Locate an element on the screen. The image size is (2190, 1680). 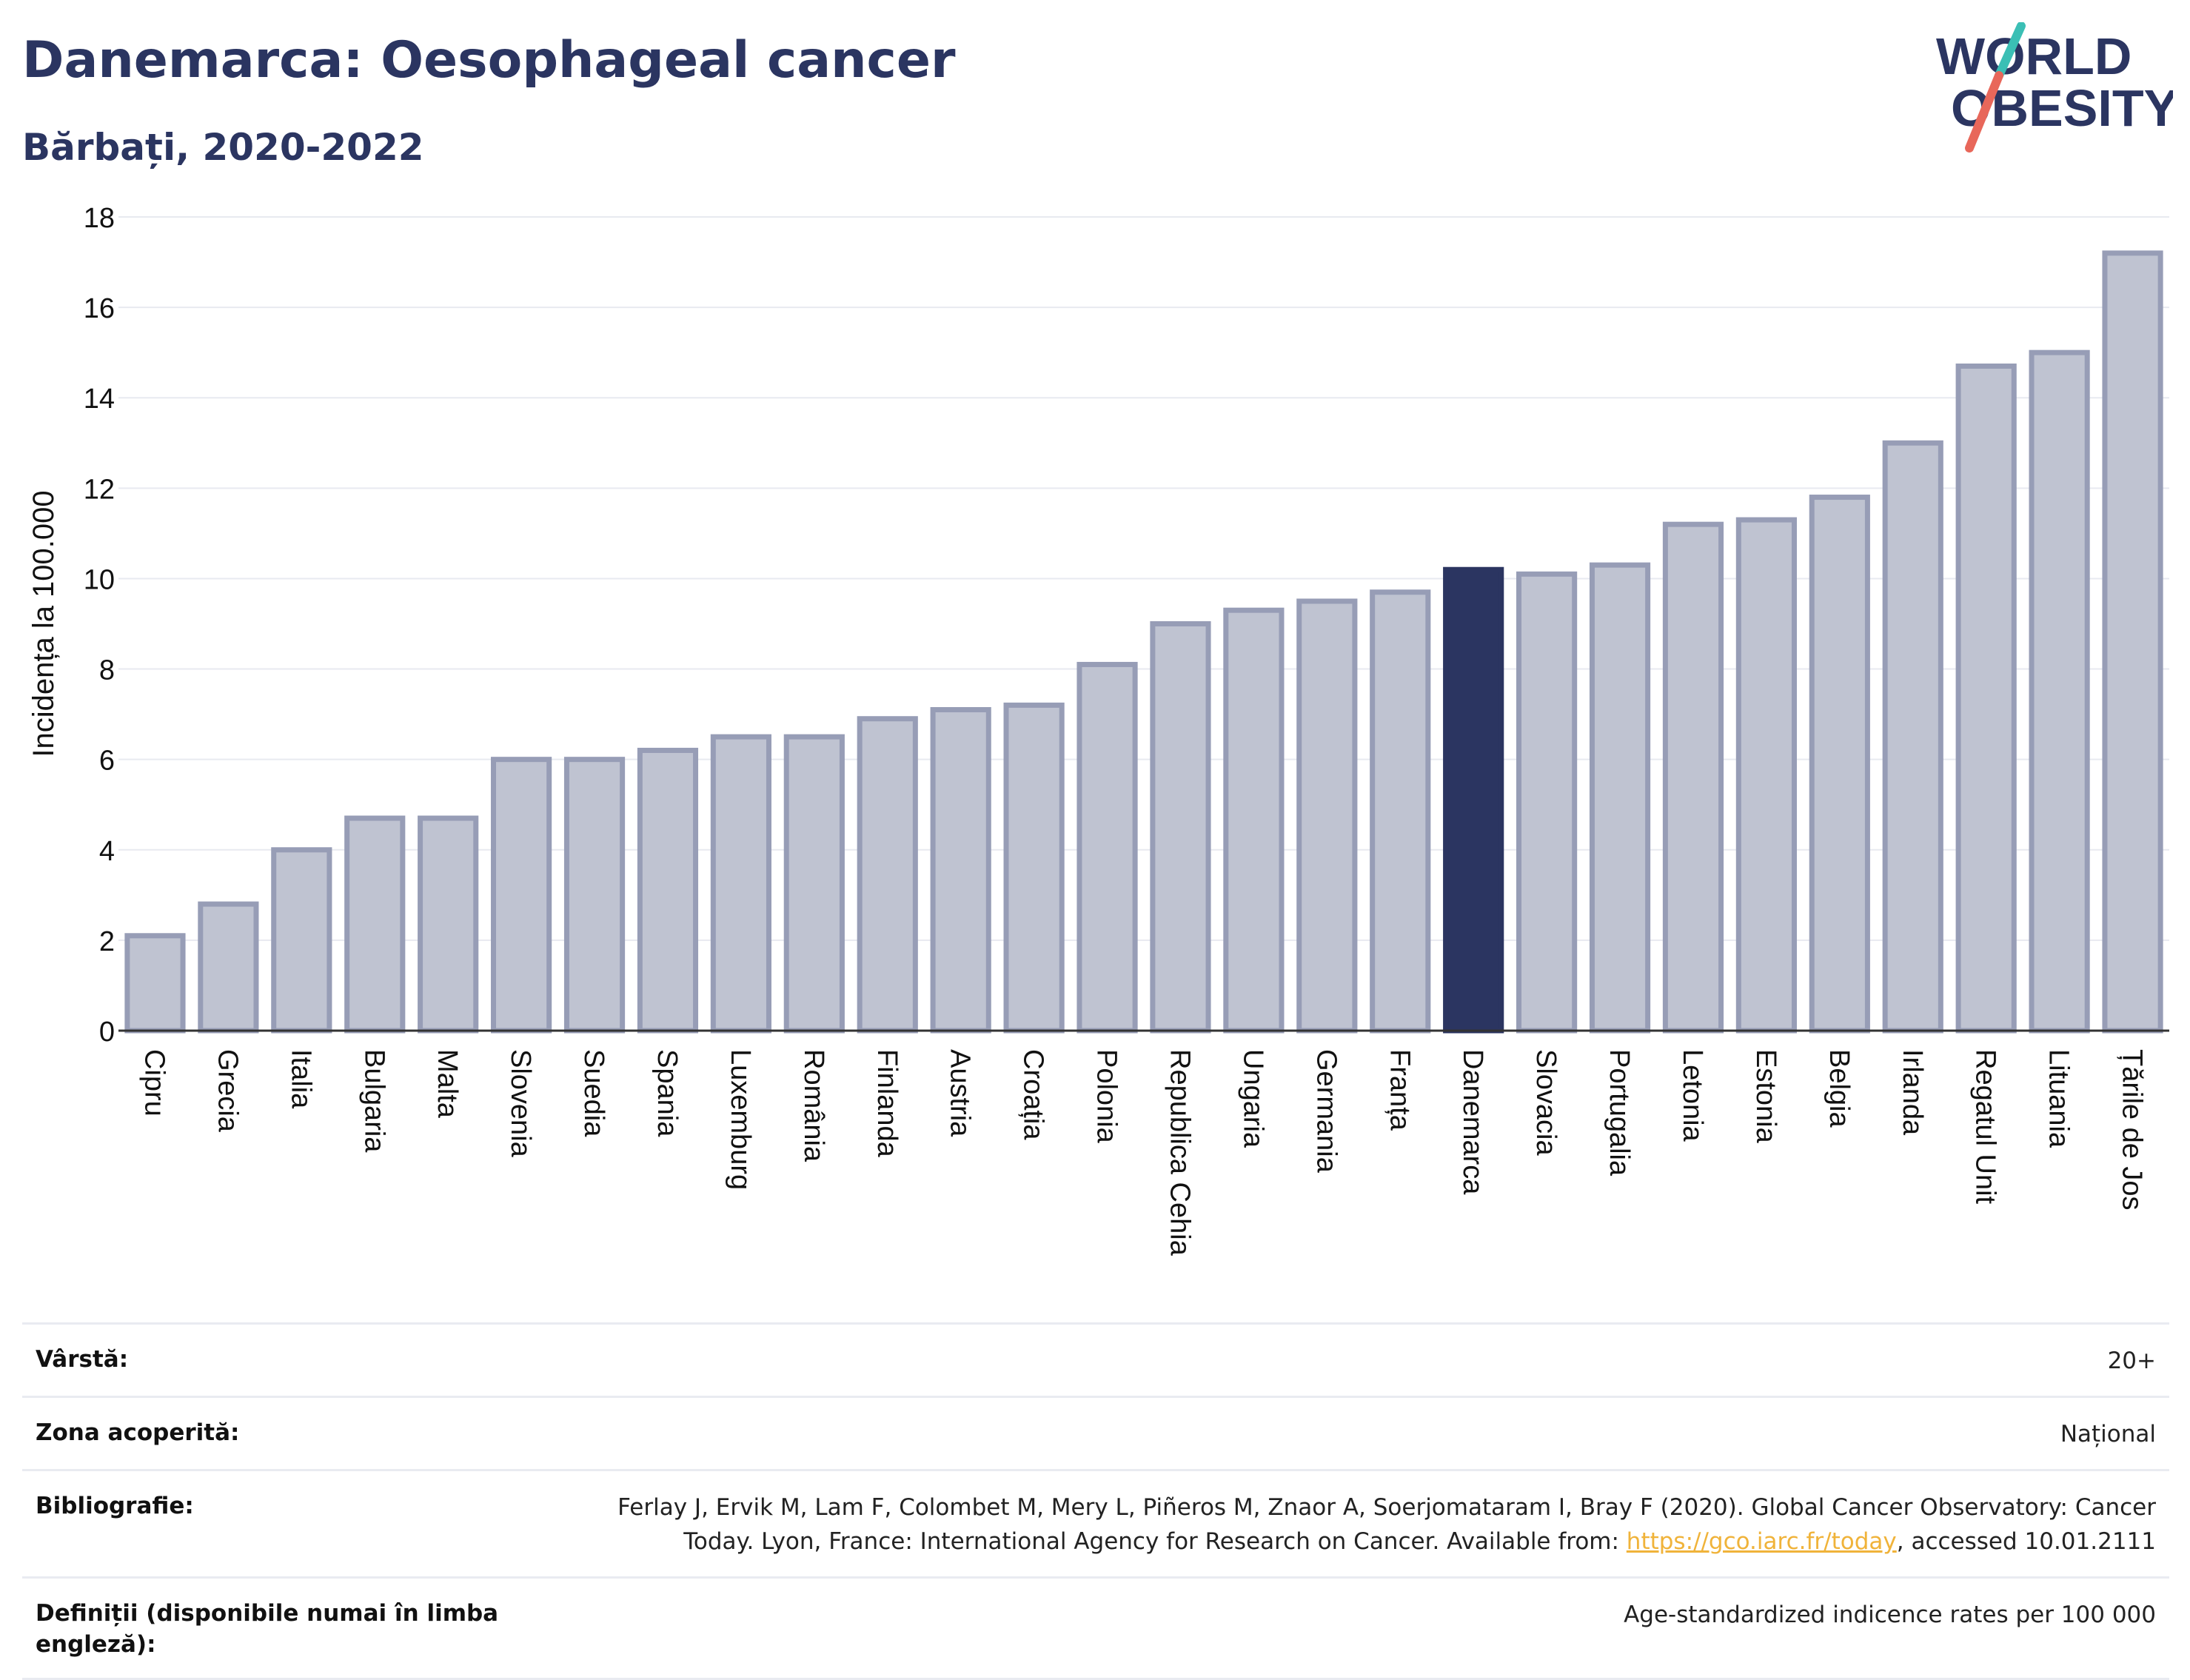
bar-austria is located at coordinates (960, 871).